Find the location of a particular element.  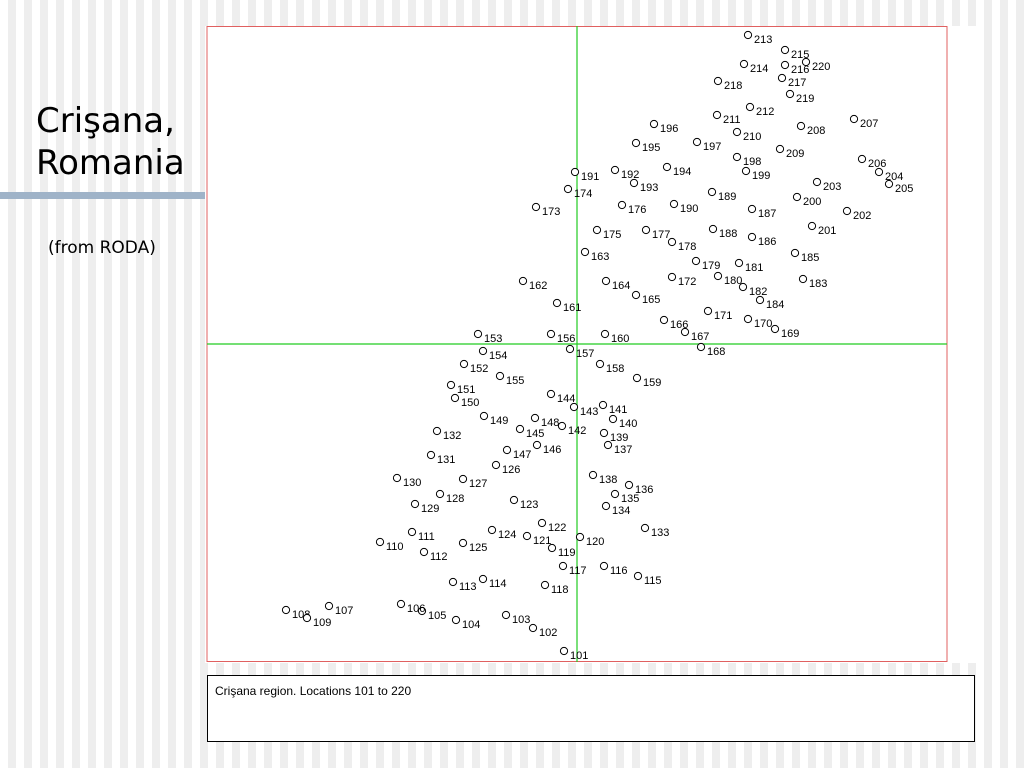

data-point: 187 is located at coordinates (761, 212).